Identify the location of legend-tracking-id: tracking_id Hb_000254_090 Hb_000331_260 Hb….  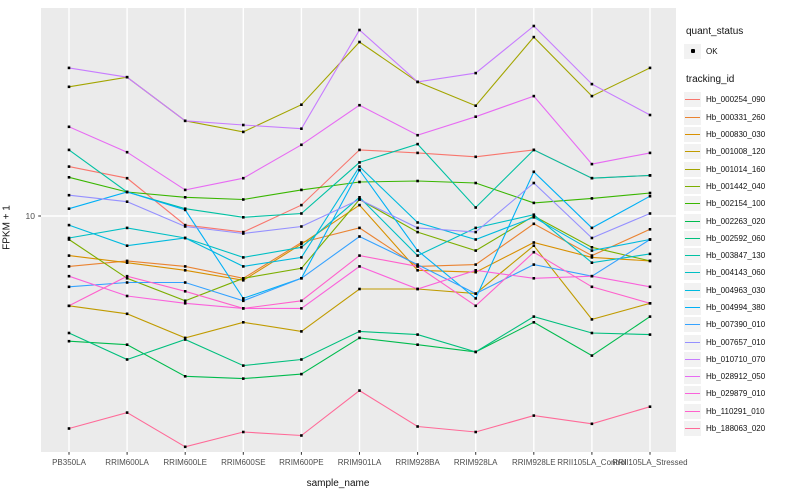
(742, 255).